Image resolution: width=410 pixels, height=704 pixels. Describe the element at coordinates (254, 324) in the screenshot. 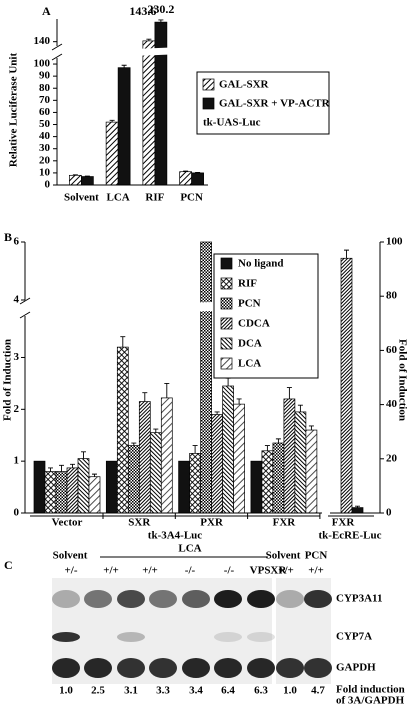

I see `legend-label: CDCA` at that location.